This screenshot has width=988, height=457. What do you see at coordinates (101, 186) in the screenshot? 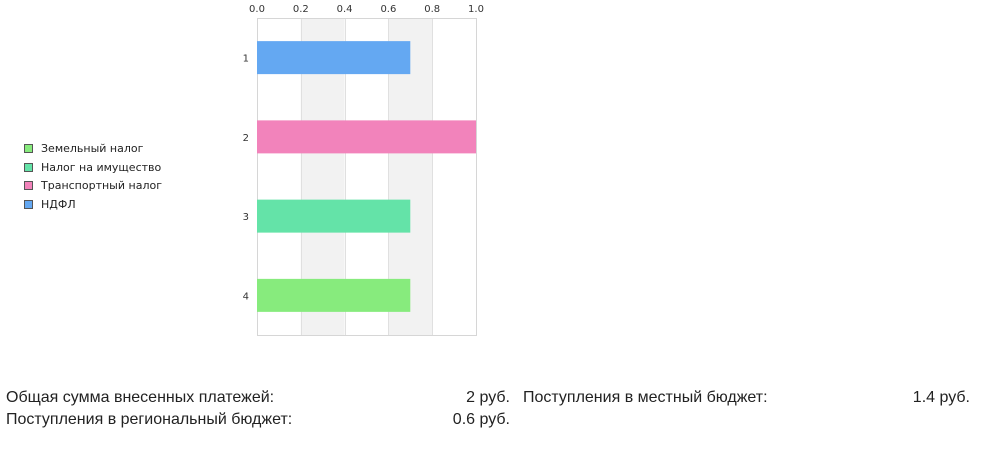
I see `legend-label-transport-tax: Транспортный налог` at bounding box center [101, 186].